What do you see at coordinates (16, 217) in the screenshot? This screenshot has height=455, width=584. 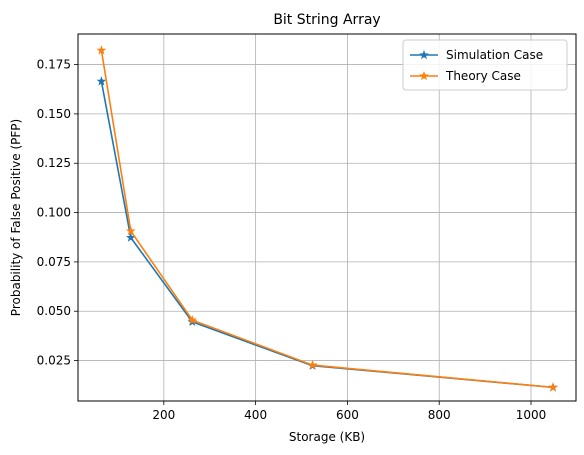 I see `y-axis-label: Probability of False Positive (PFP)` at bounding box center [16, 217].